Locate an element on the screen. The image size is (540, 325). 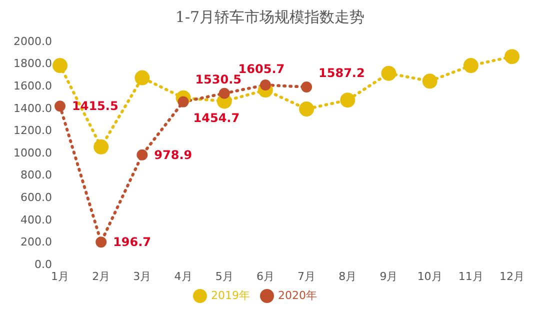
x-tick-label: 7月 is located at coordinates (307, 276).